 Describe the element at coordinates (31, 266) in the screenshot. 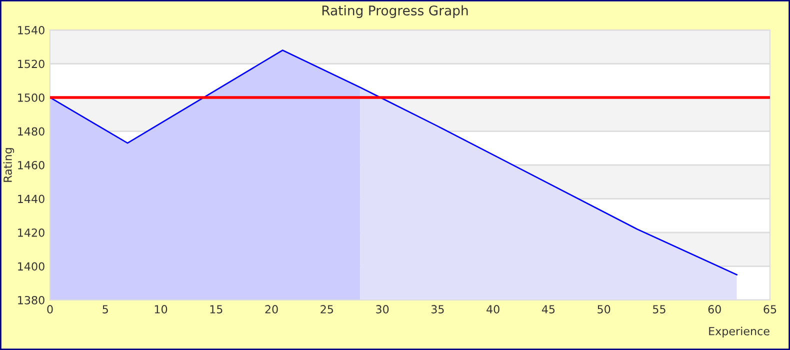

I see `y-tick-label: 1400` at that location.